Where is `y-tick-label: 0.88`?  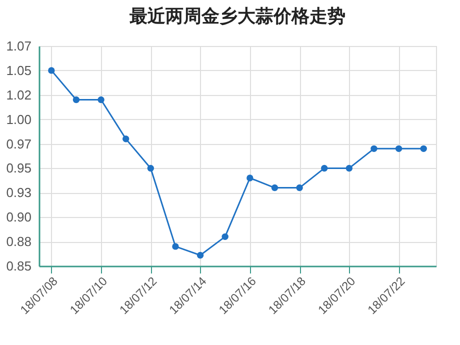
y-tick-label: 0.88 is located at coordinates (19, 242).